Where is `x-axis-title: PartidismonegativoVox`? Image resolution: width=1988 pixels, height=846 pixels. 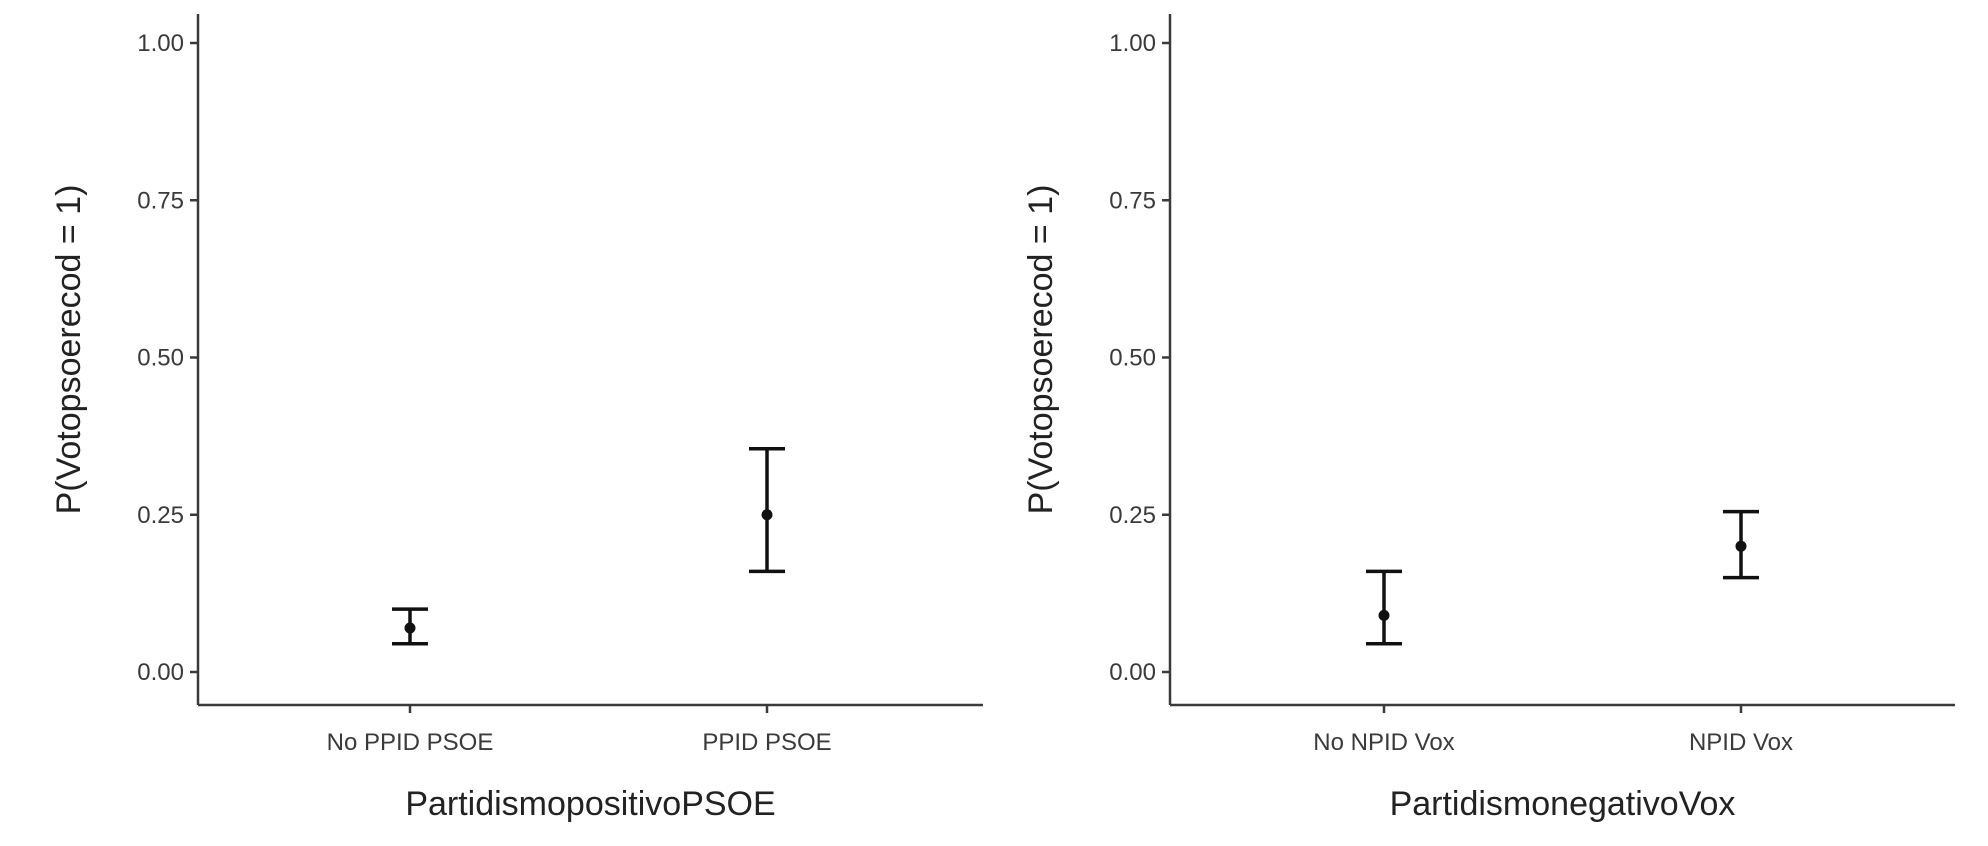 x-axis-title: PartidismonegativoVox is located at coordinates (1563, 804).